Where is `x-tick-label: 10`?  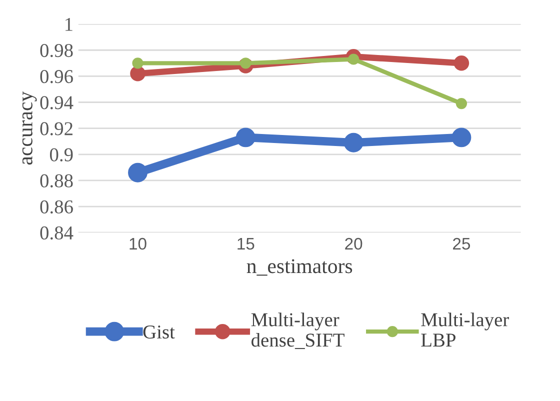
x-tick-label: 10 is located at coordinates (138, 244).